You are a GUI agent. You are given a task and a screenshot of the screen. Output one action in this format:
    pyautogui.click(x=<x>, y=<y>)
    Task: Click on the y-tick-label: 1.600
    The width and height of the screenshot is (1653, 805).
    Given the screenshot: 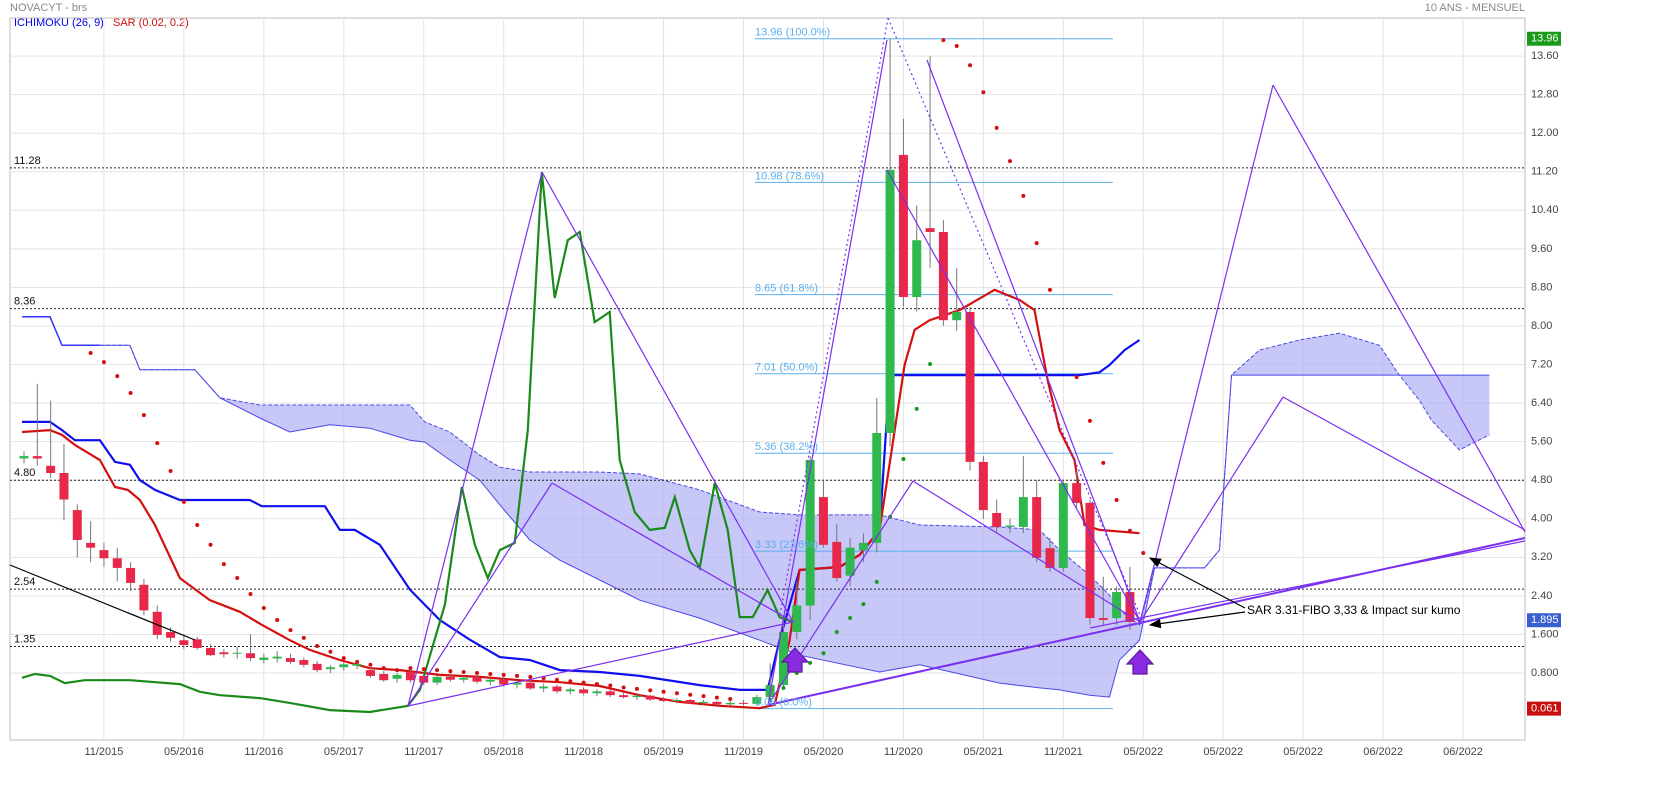 What is the action you would take?
    pyautogui.click(x=1545, y=634)
    